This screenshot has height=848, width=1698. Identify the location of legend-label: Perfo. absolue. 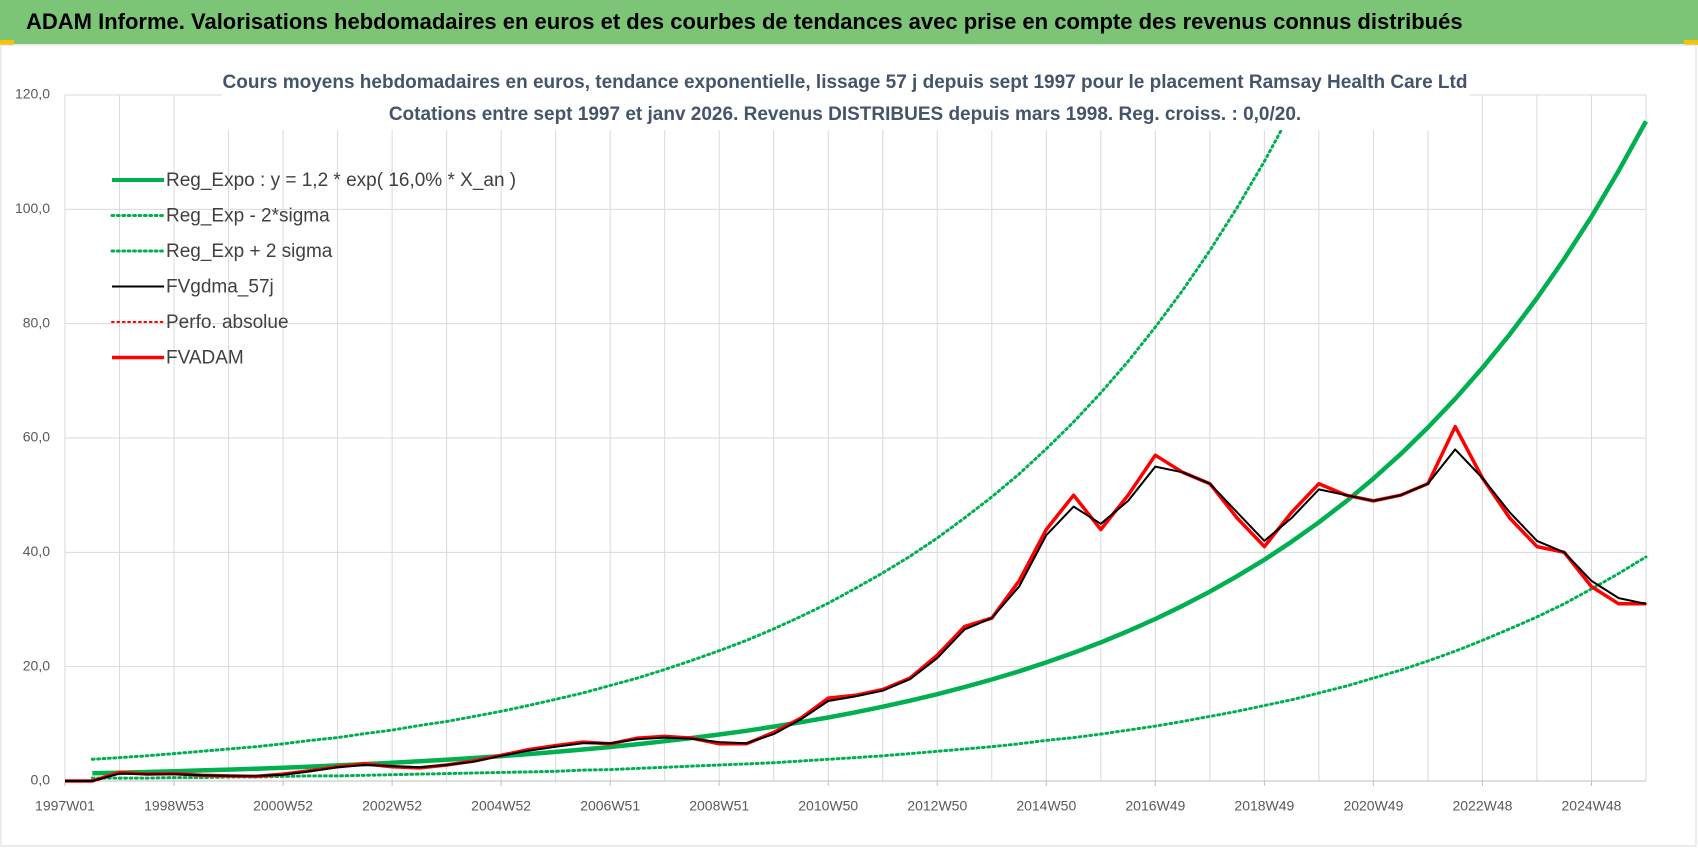
(227, 322).